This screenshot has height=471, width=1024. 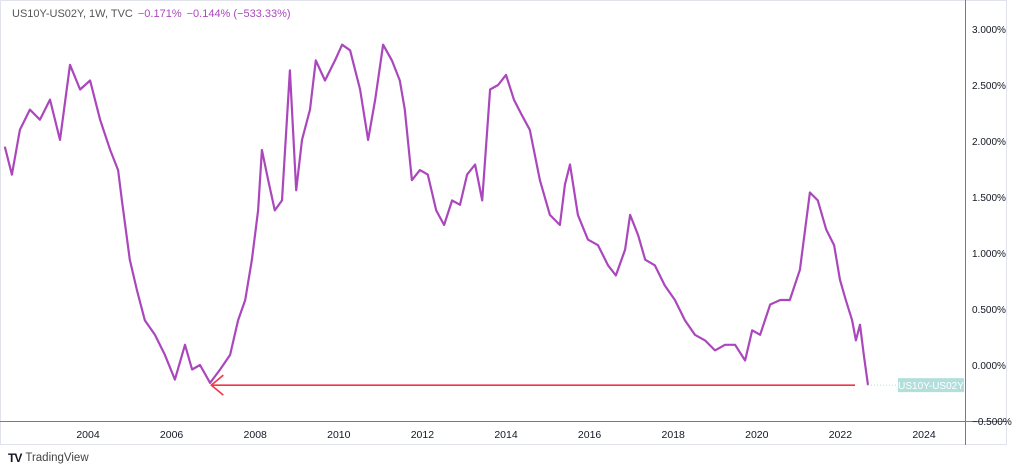 I want to click on x-tick-label: 2022, so click(x=841, y=435).